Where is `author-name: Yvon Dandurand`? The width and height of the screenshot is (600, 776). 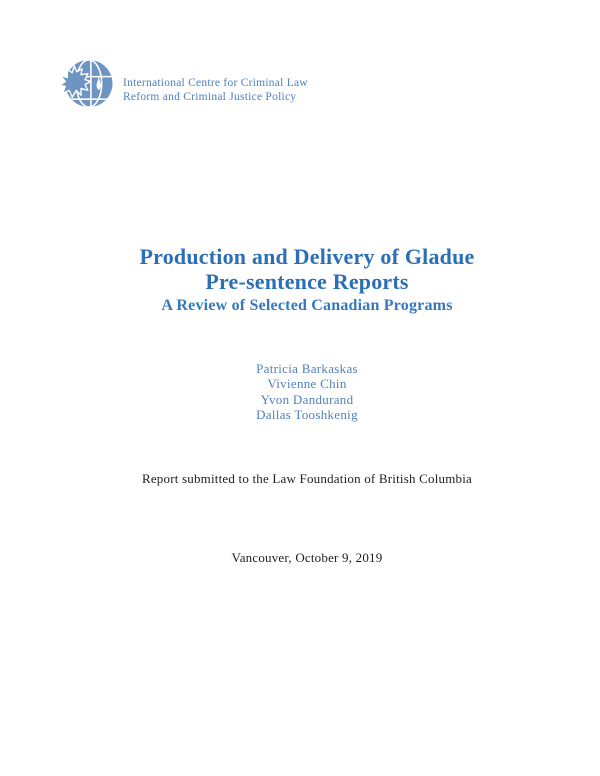 author-name: Yvon Dandurand is located at coordinates (307, 399).